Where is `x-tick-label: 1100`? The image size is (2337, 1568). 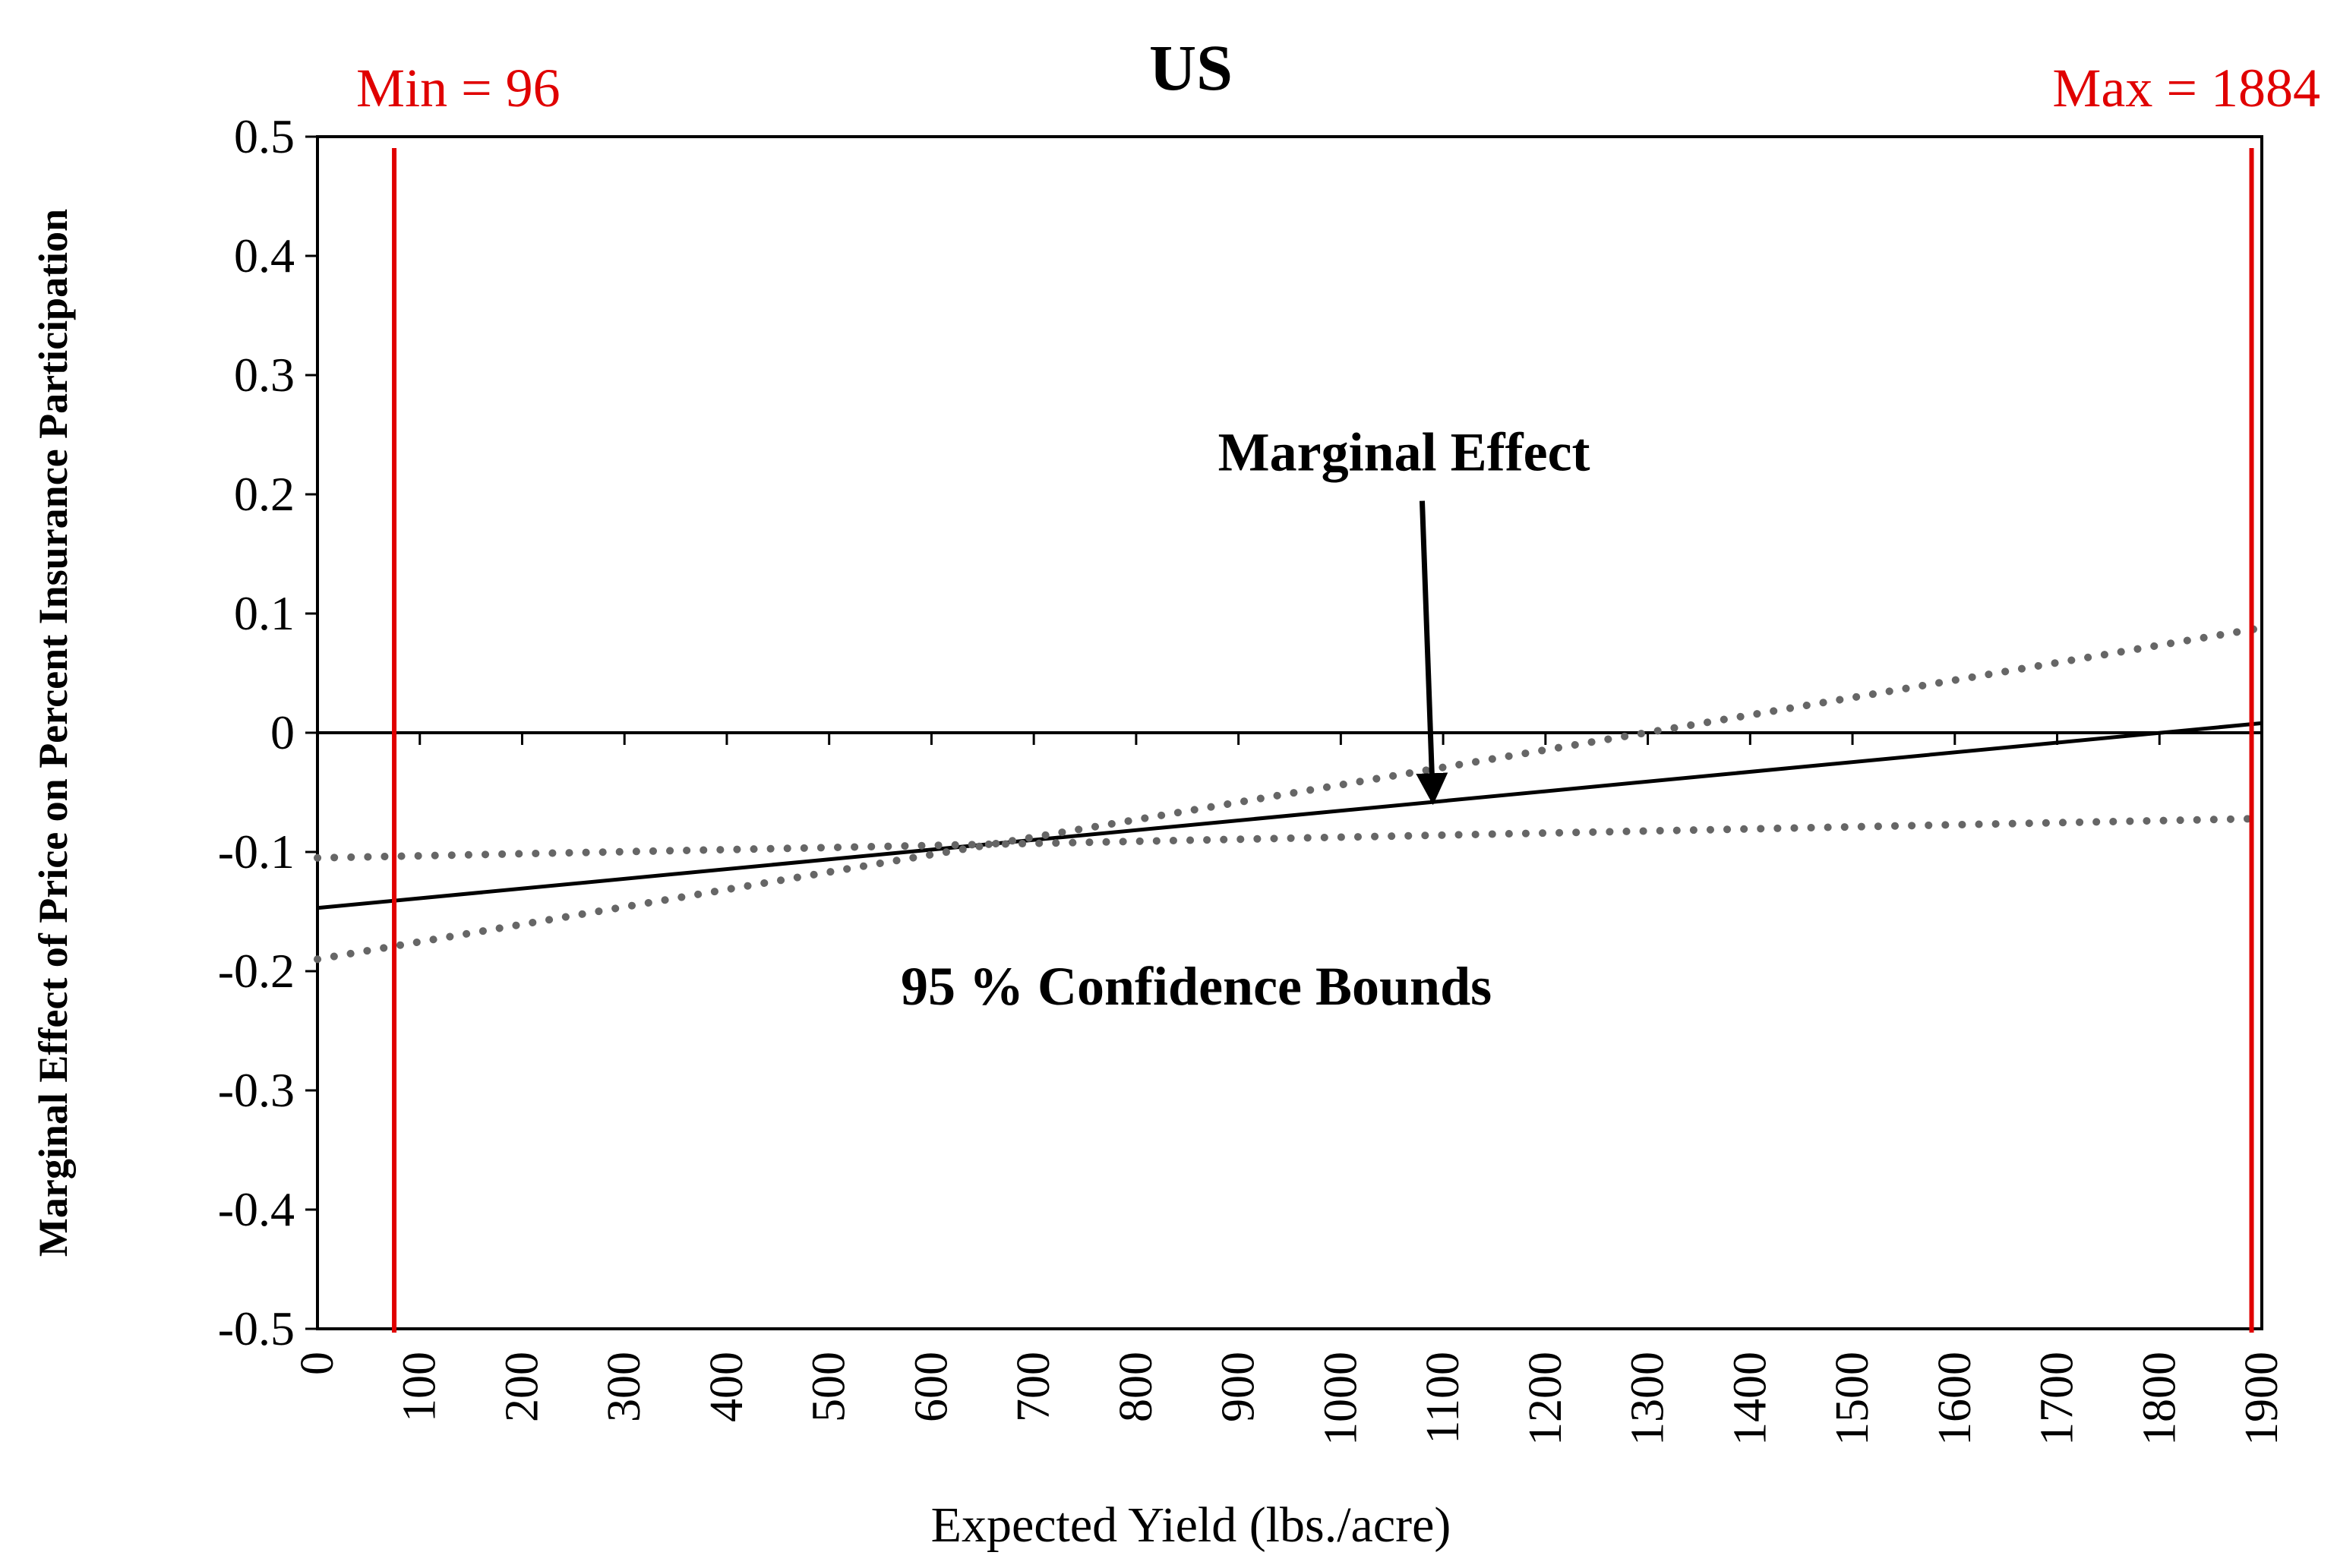
x-tick-label: 1100 is located at coordinates (1443, 1398).